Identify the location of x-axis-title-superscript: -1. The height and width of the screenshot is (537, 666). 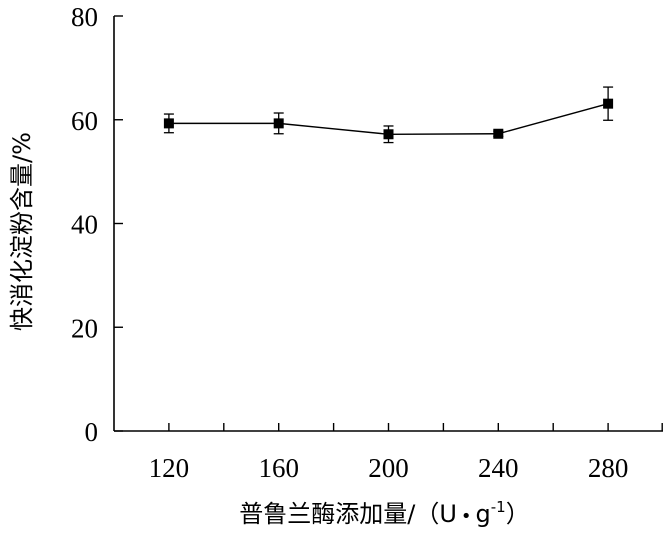
(498, 507).